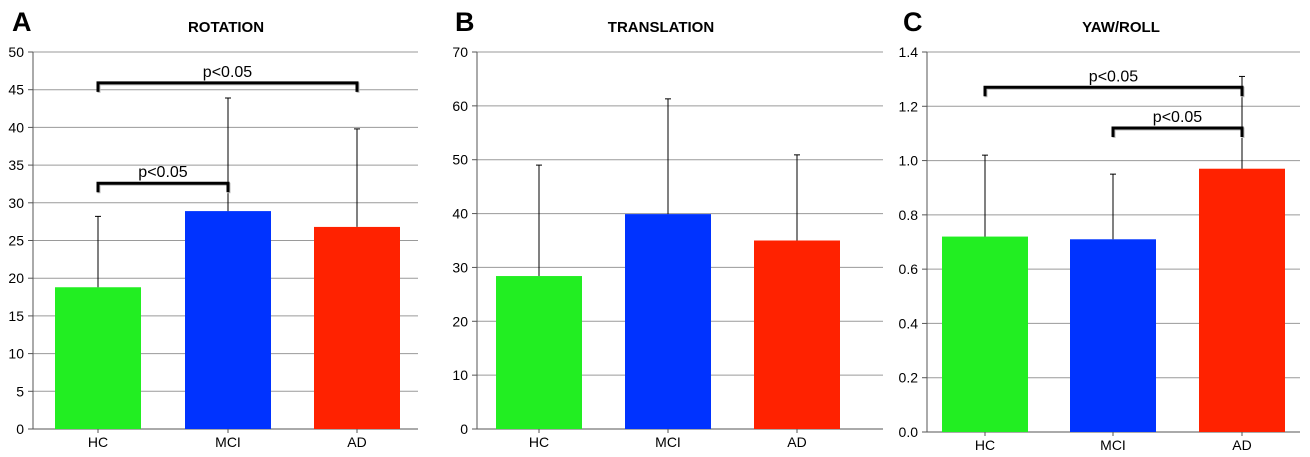 The height and width of the screenshot is (457, 1310). What do you see at coordinates (16, 316) in the screenshot?
I see `y-tick-label: 15` at bounding box center [16, 316].